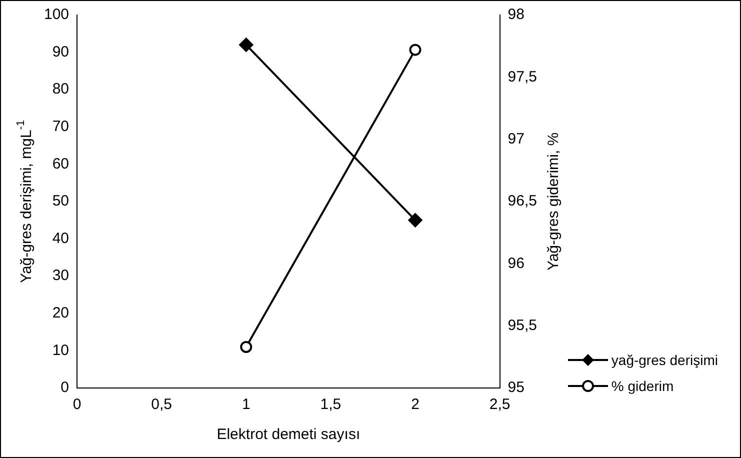 Image resolution: width=741 pixels, height=458 pixels. I want to click on x-tick-label: 2, so click(415, 405).